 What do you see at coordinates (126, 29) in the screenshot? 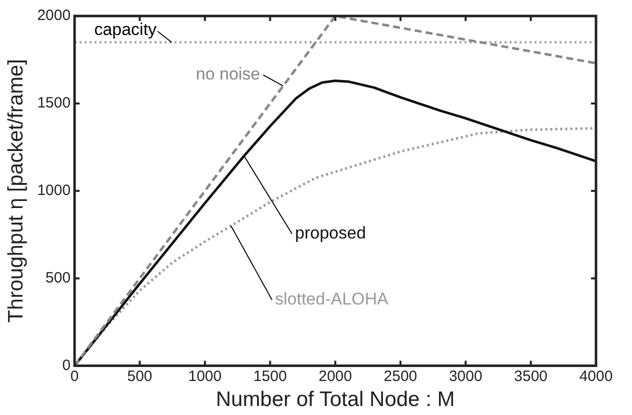
I see `ref-line-label: capacity` at bounding box center [126, 29].